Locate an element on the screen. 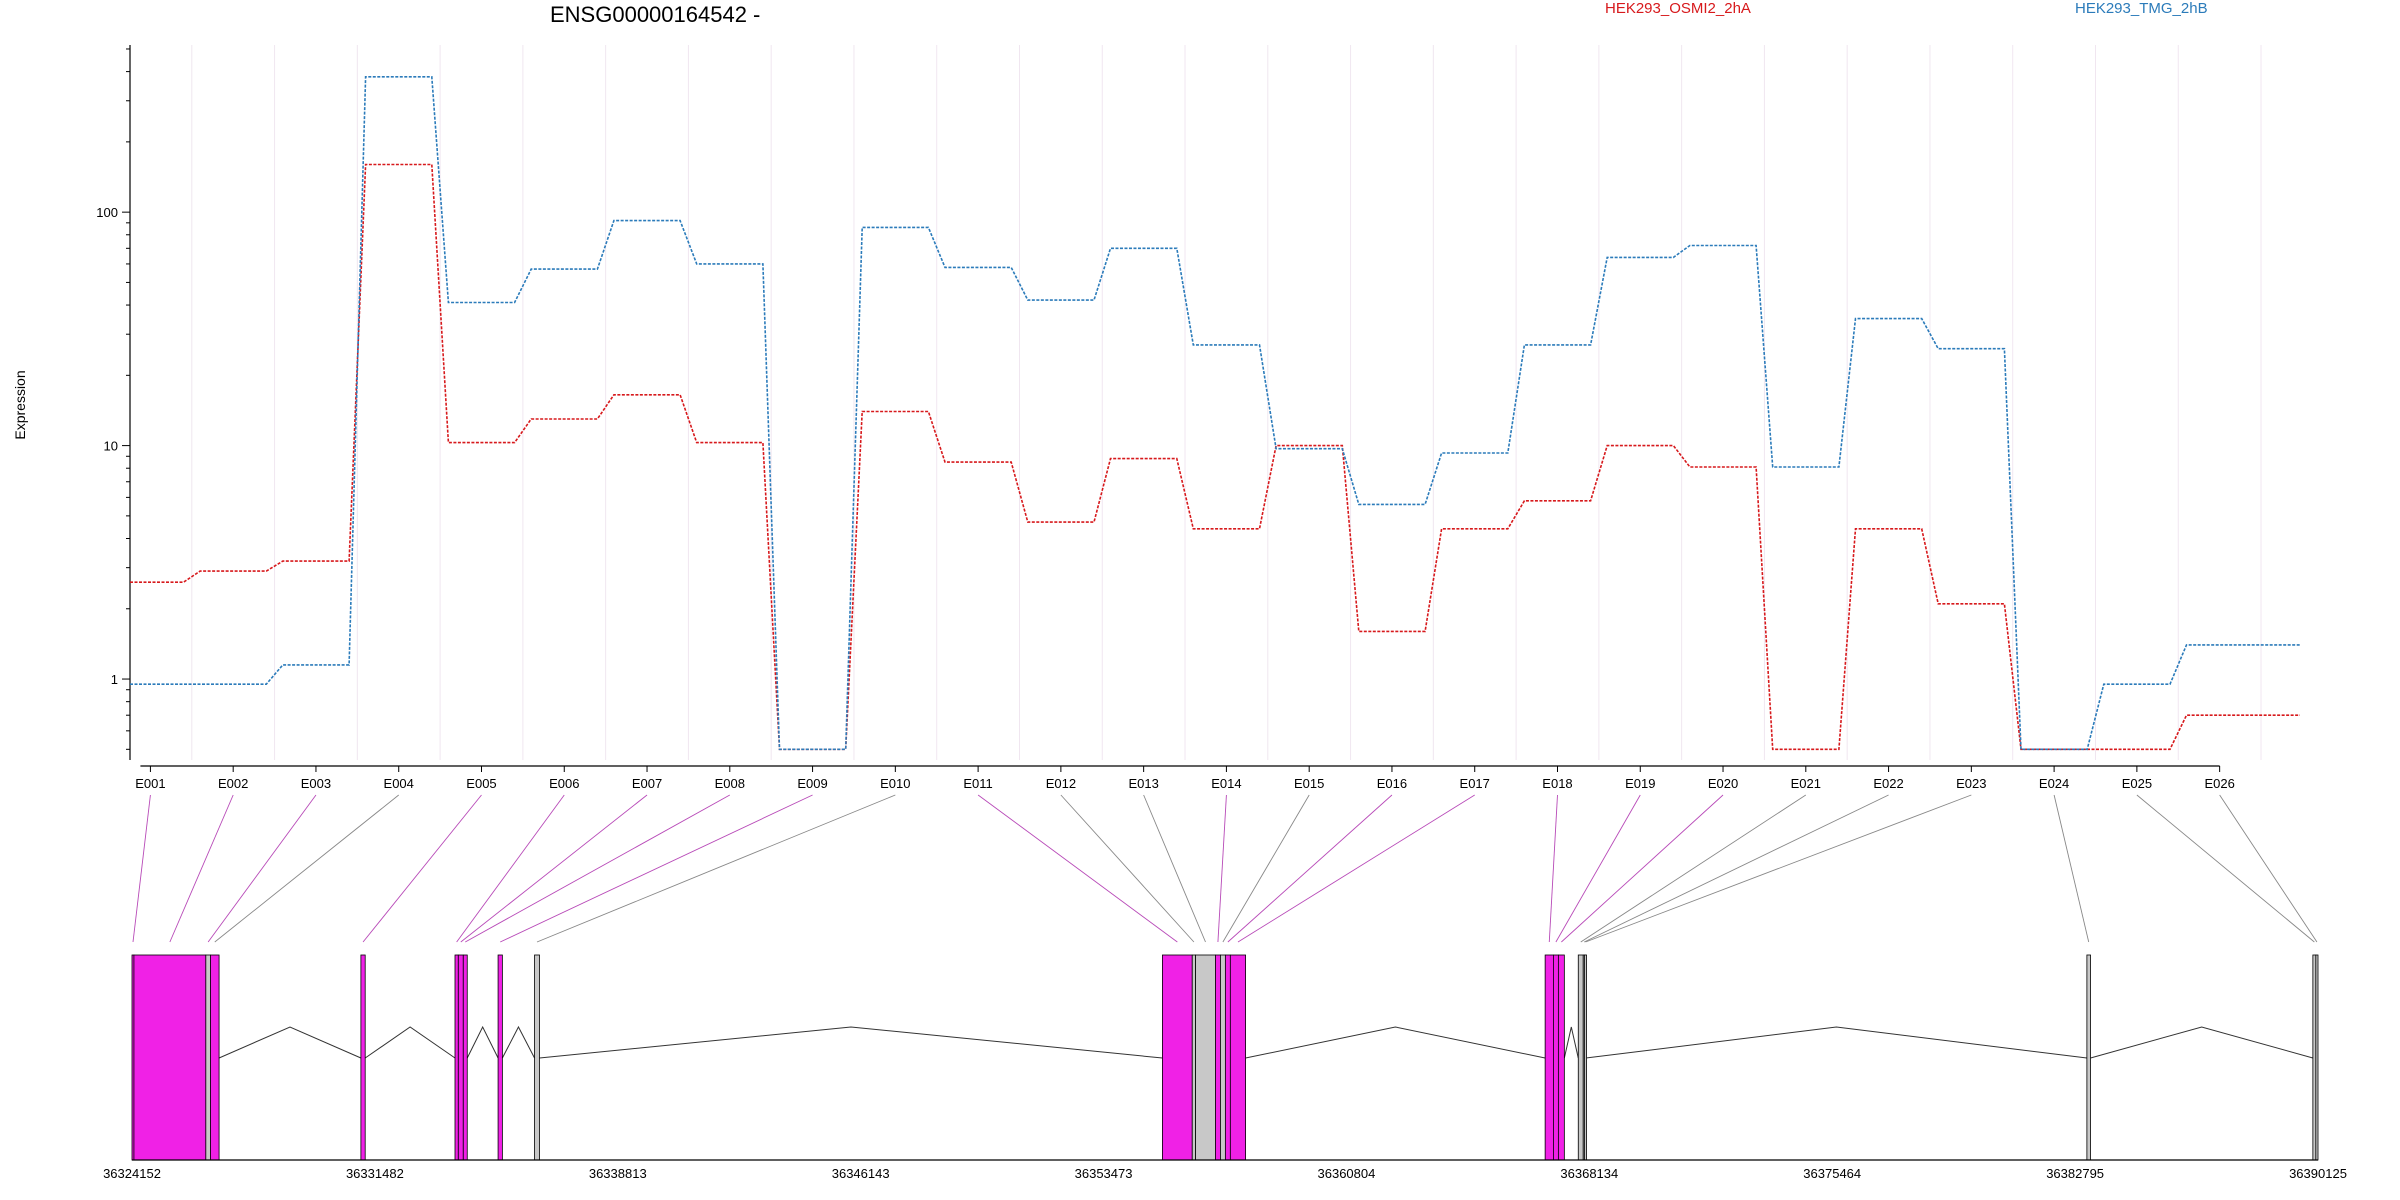 The height and width of the screenshot is (1200, 2400). coordinate-label: 36338813 is located at coordinates (618, 1173).